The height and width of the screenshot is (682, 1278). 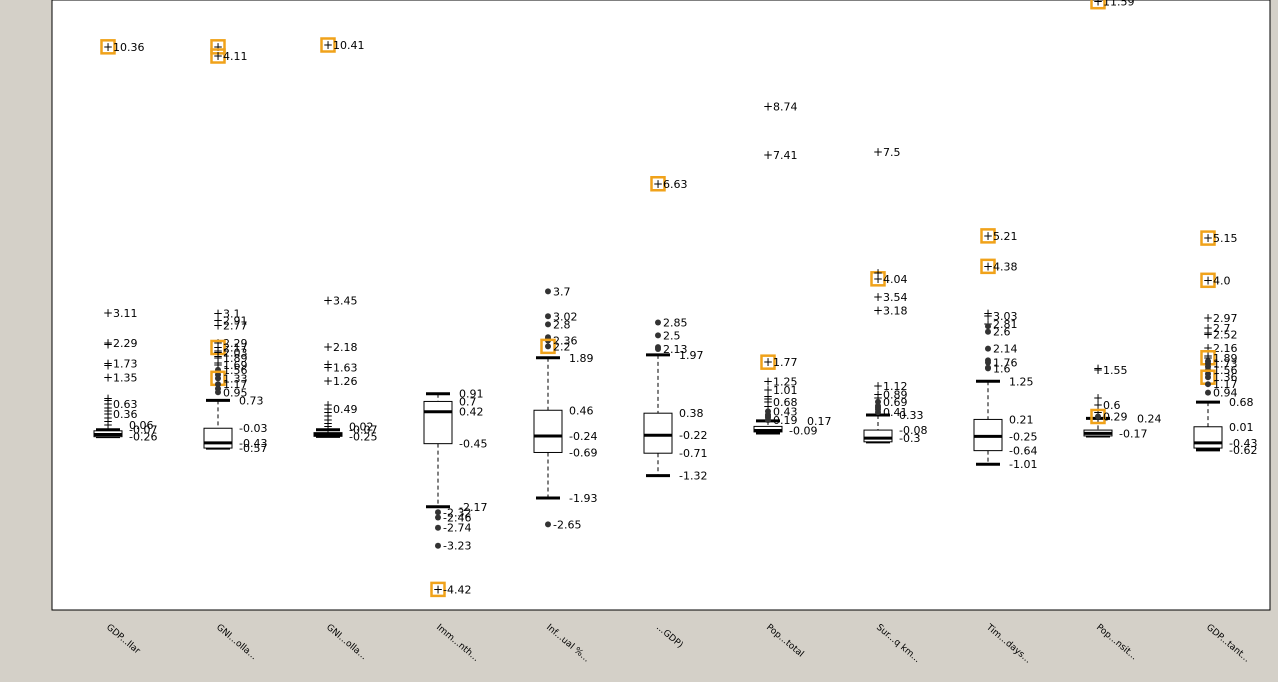 What do you see at coordinates (468, 401) in the screenshot?
I see `box-value-label: 0.7` at bounding box center [468, 401].